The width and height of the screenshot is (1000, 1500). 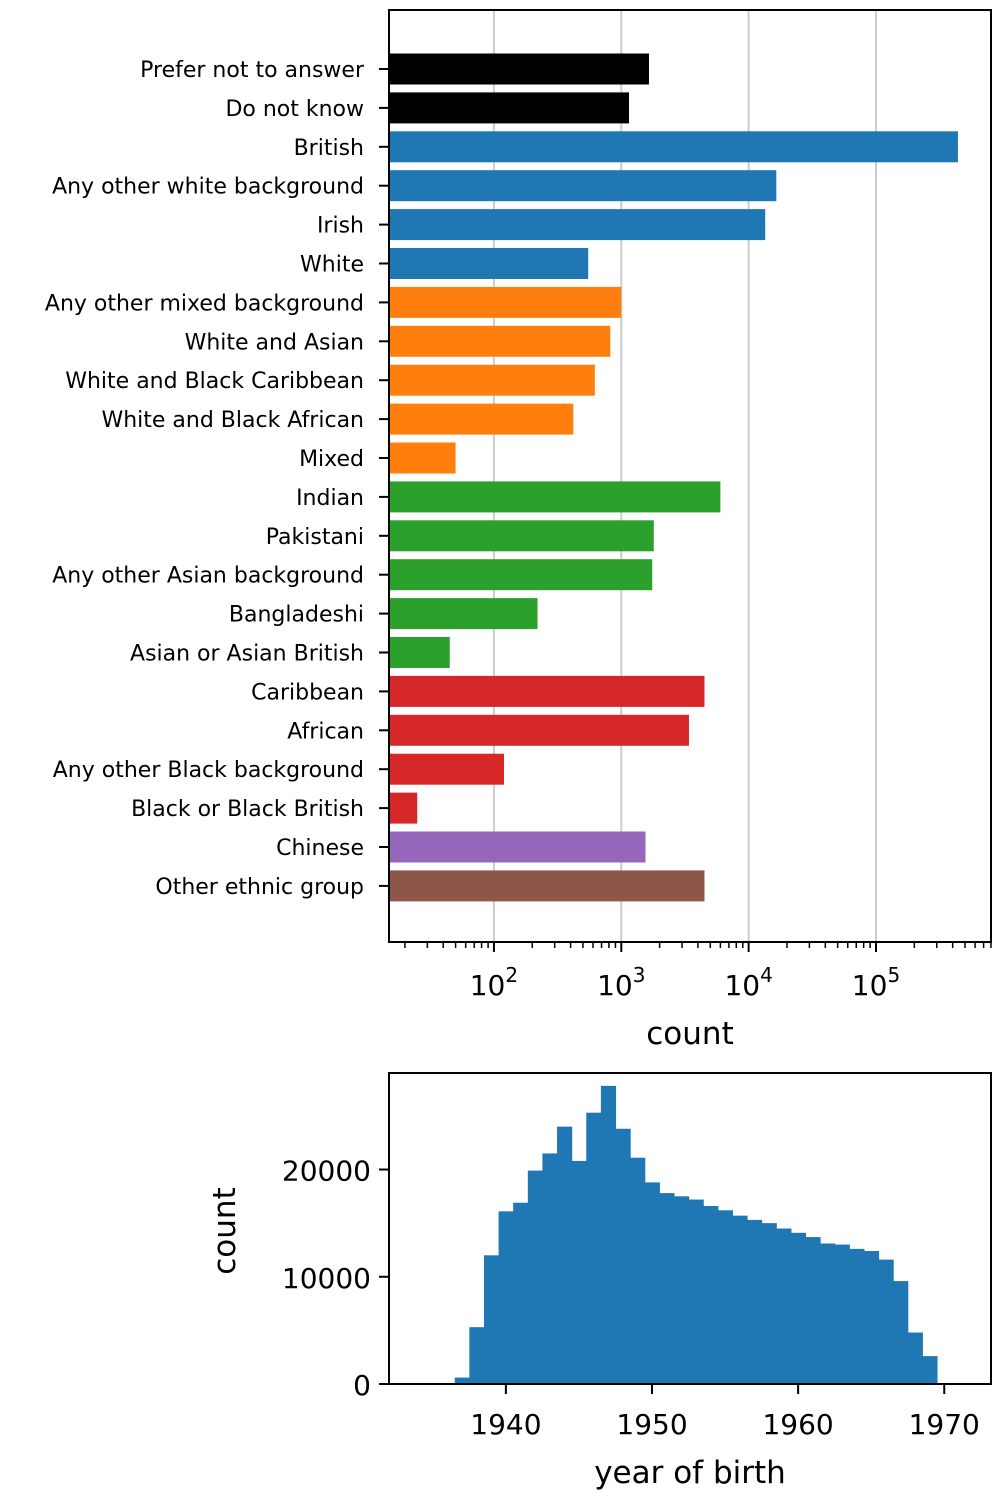 What do you see at coordinates (494, 982) in the screenshot?
I see `x-tick-label: 10²` at bounding box center [494, 982].